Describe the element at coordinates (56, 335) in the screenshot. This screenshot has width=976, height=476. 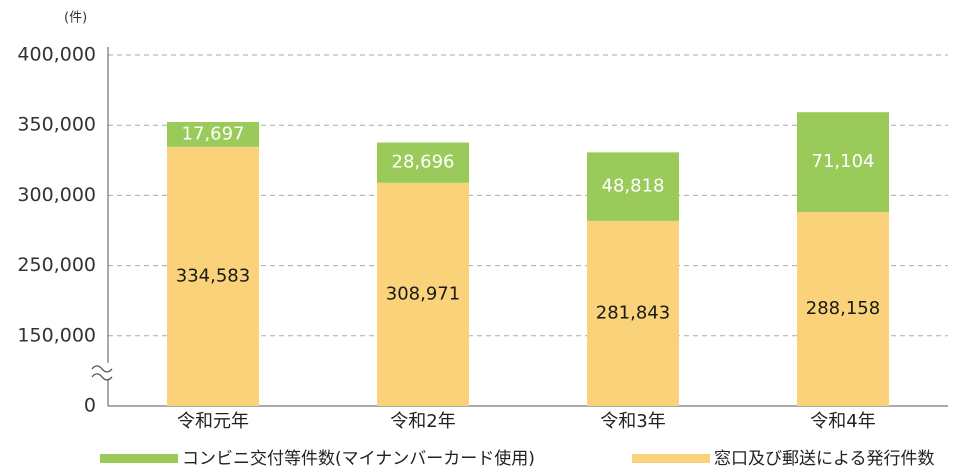
I see `y-tick-label: 150,000` at that location.